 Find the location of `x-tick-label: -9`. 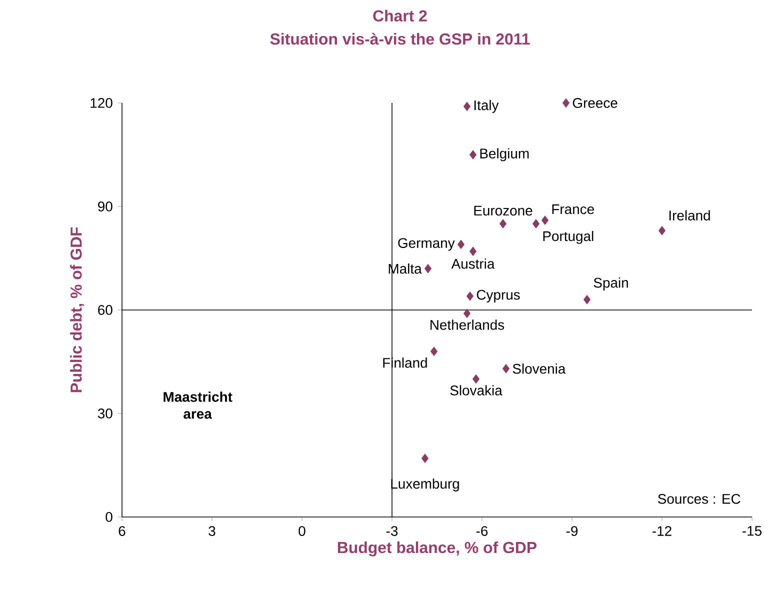

x-tick-label: -9 is located at coordinates (572, 531).